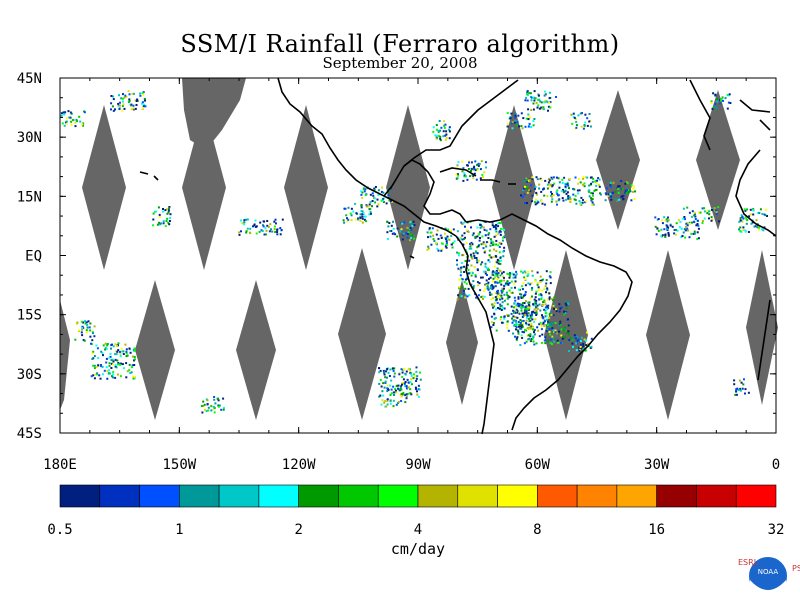  What do you see at coordinates (438, 496) in the screenshot?
I see `colorbar-swatch` at bounding box center [438, 496].